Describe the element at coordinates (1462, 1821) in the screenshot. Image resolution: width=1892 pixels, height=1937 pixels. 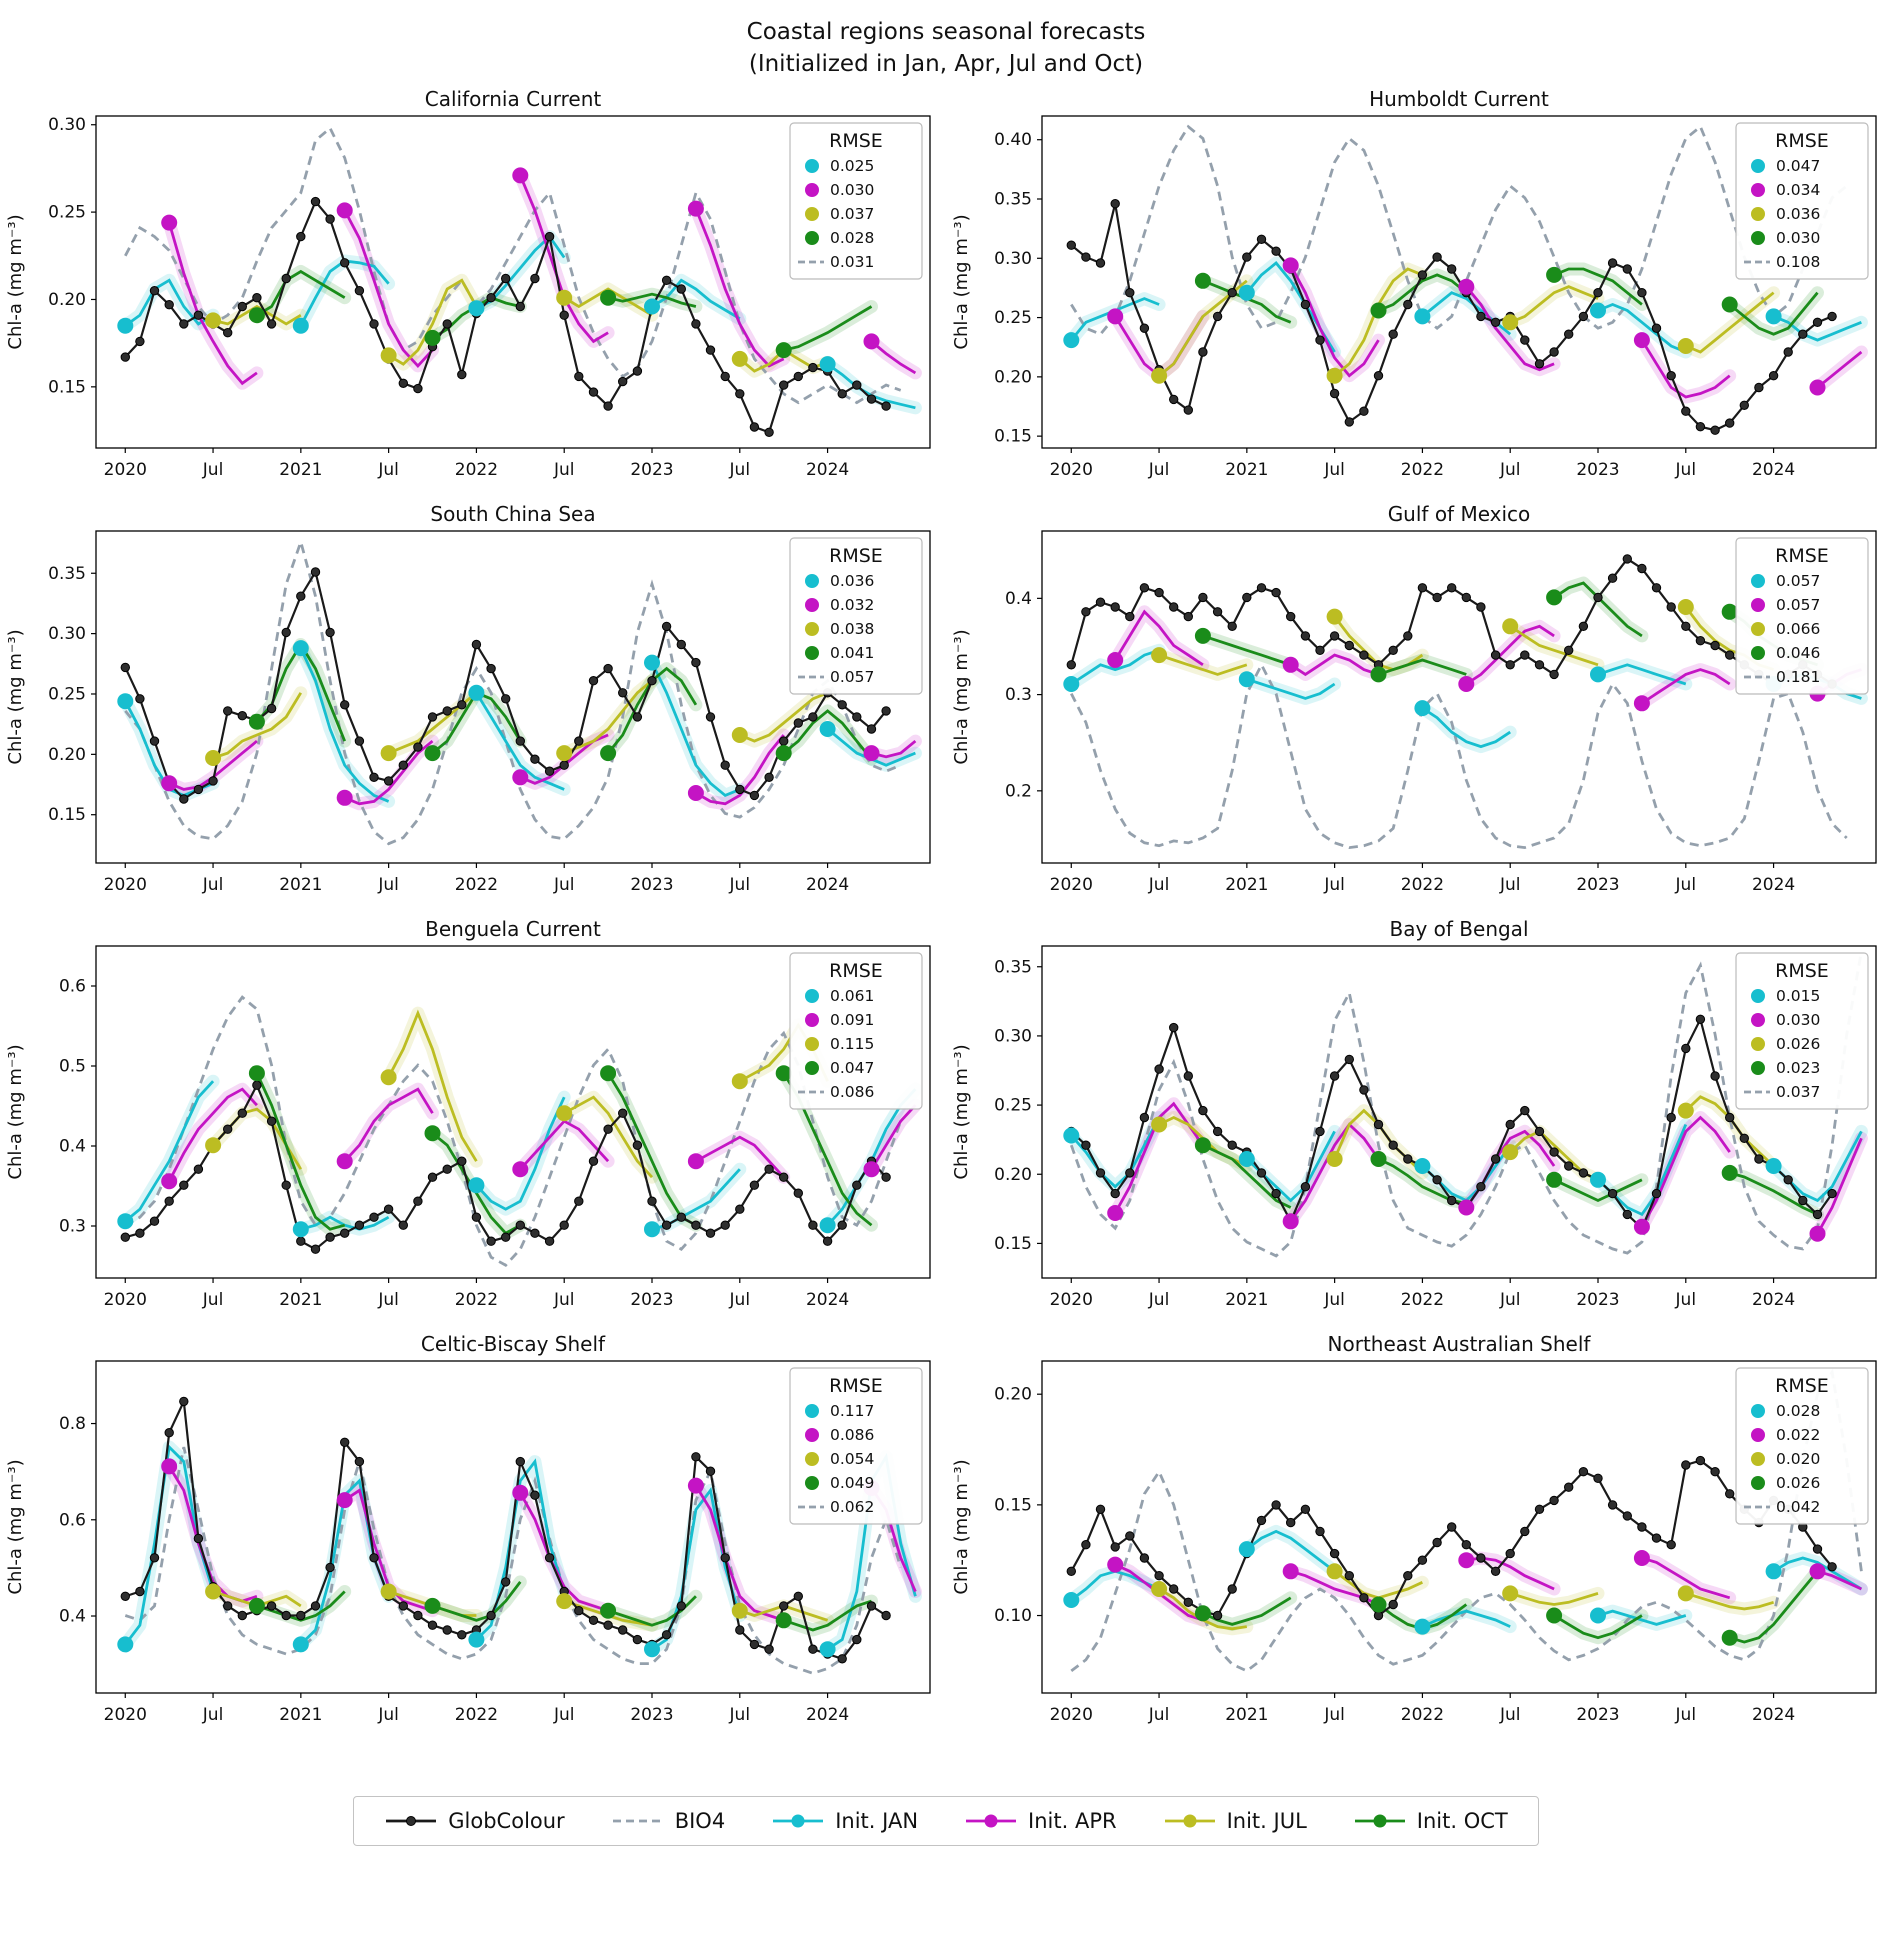
I see `legend-label-oct: Init. OCT` at that location.